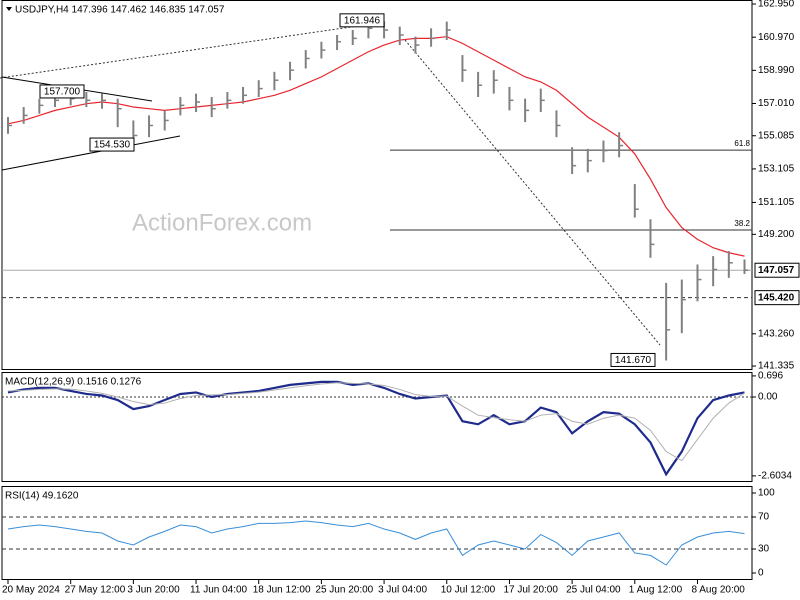 This screenshot has width=800, height=600. Describe the element at coordinates (95, 590) in the screenshot. I see `x-tick-label: 27 May 12:00` at that location.